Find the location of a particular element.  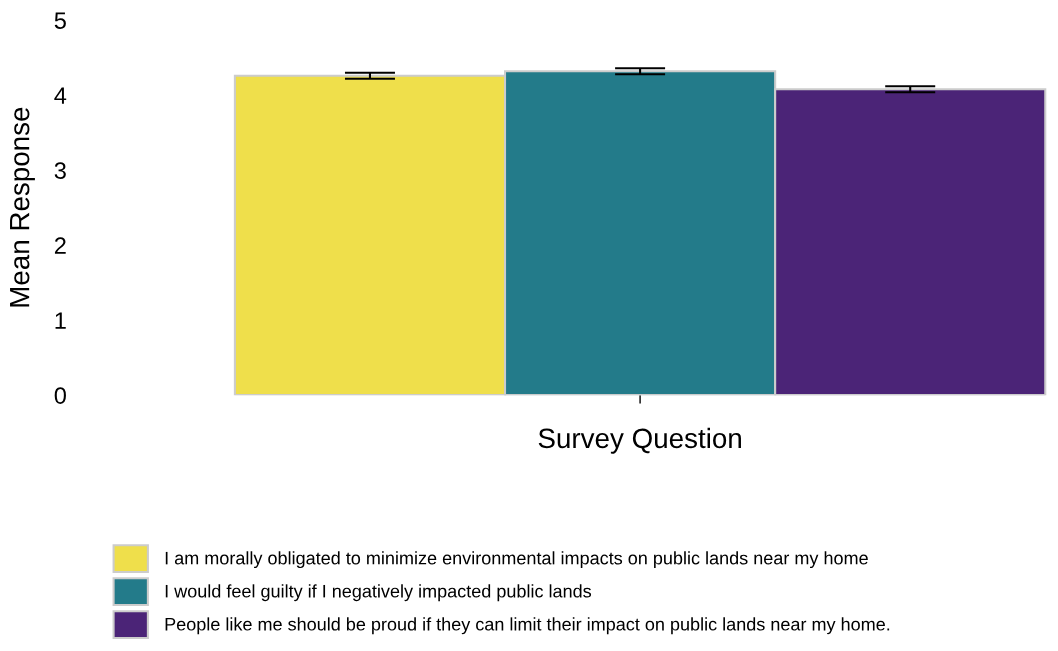

y-tick-label: 3 is located at coordinates (60, 170).